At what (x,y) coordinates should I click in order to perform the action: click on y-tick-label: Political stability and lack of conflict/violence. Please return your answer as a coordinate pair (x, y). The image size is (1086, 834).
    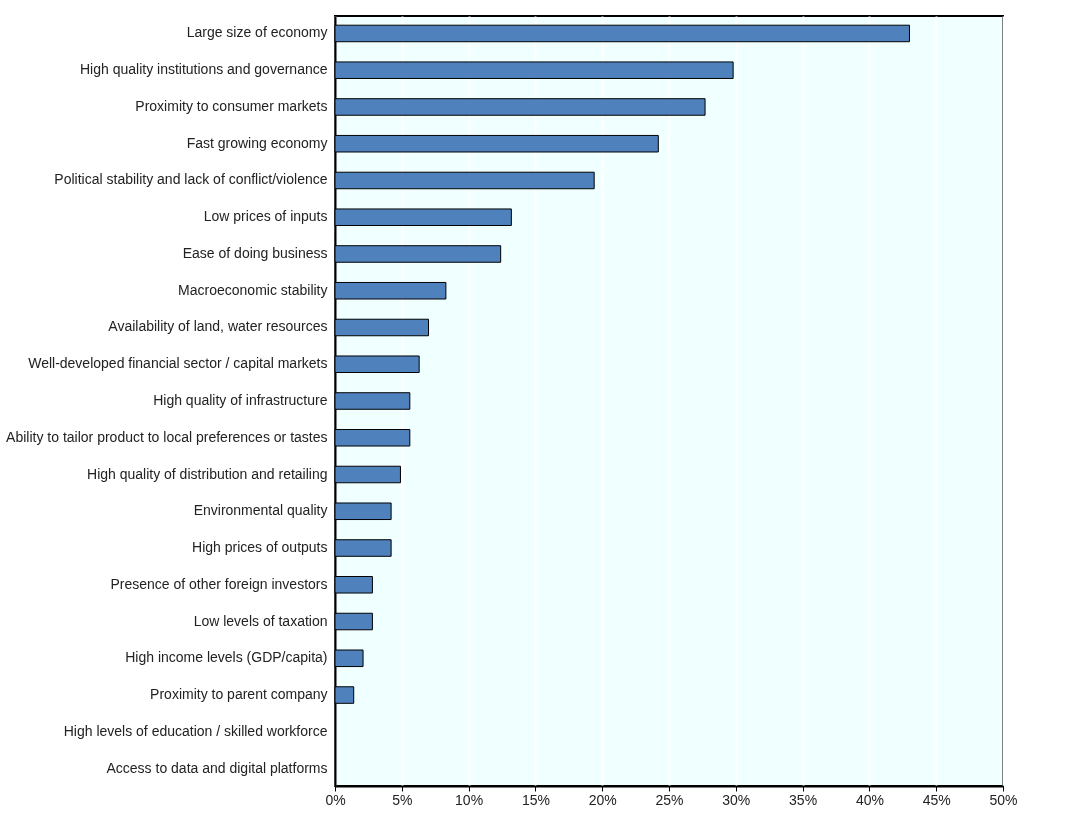
    Looking at the image, I should click on (191, 179).